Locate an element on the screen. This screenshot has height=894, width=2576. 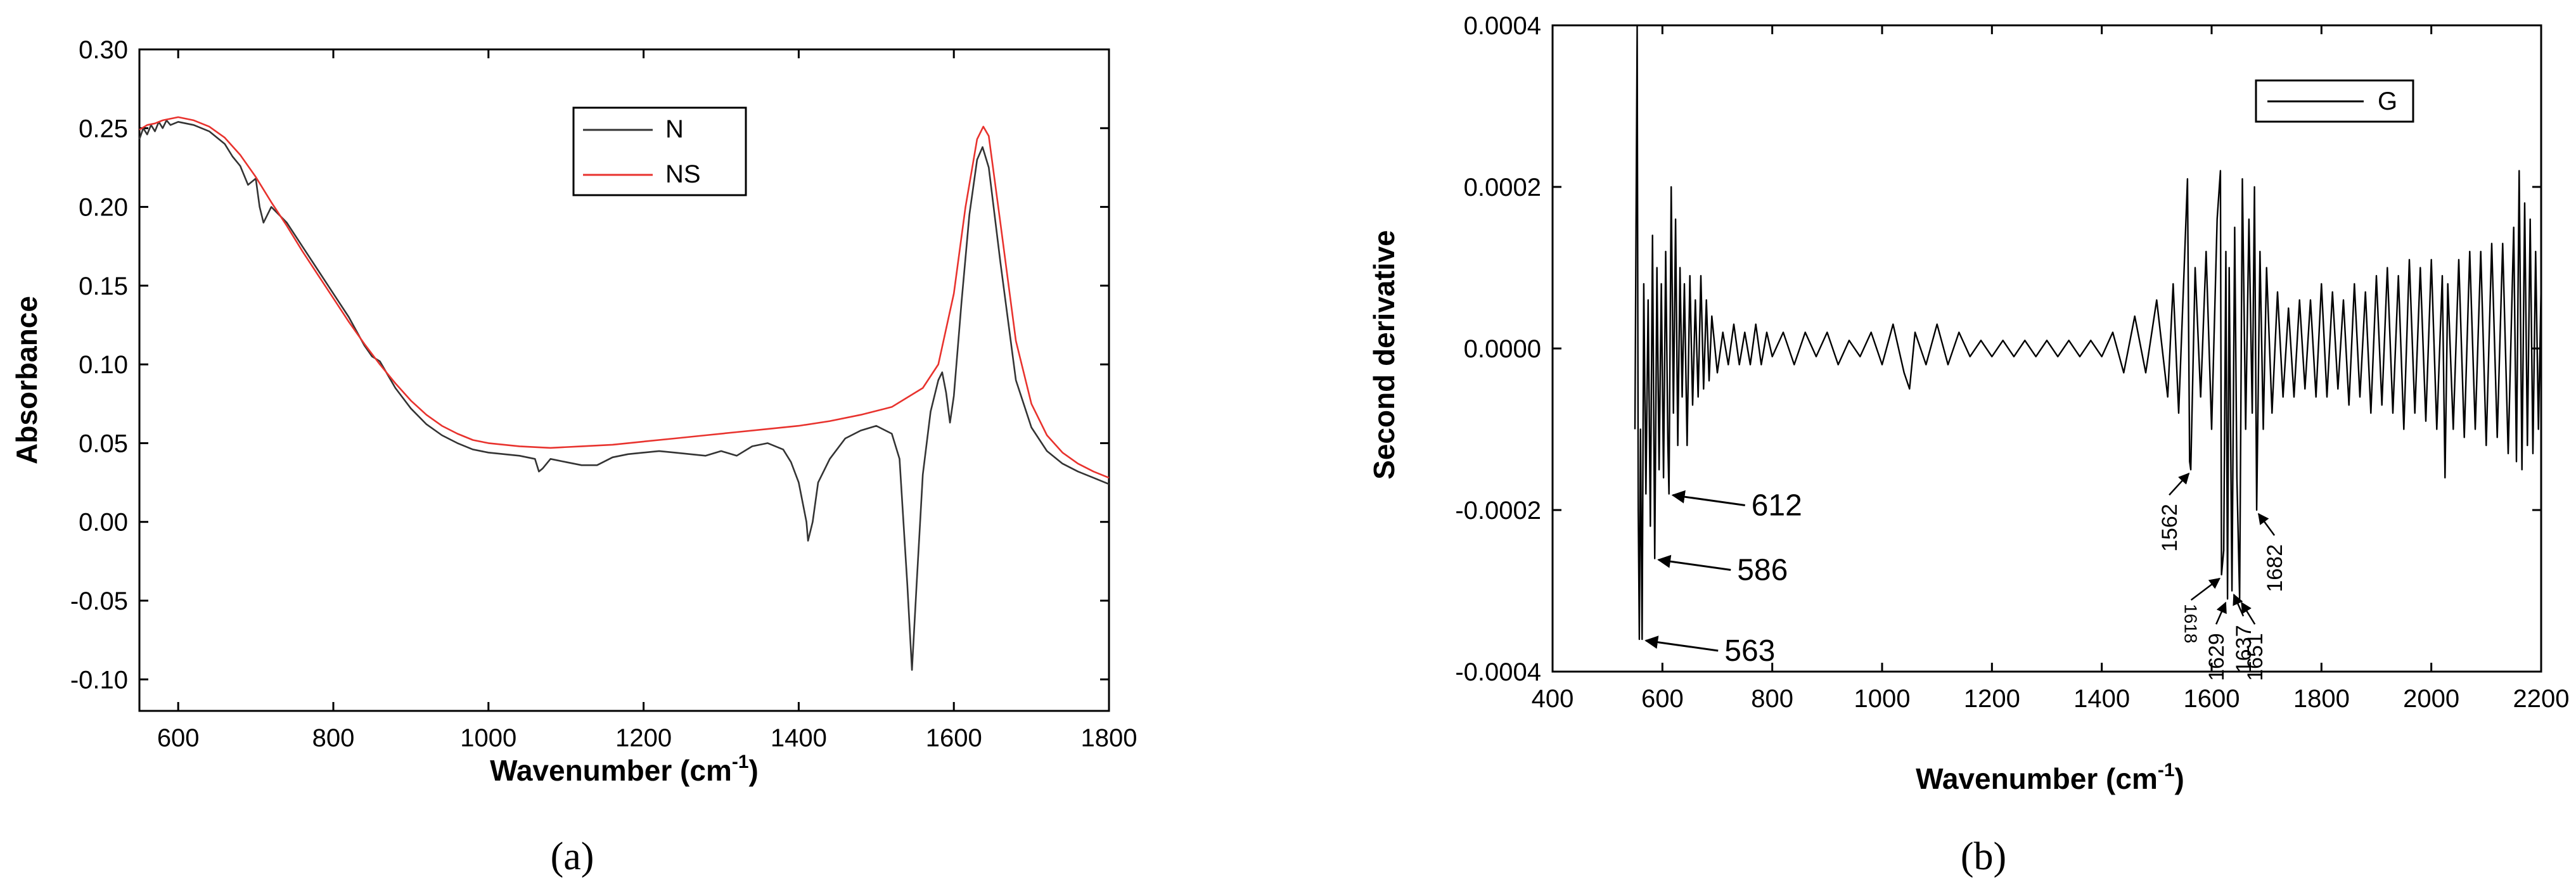
legend: N NS is located at coordinates (659, 151).